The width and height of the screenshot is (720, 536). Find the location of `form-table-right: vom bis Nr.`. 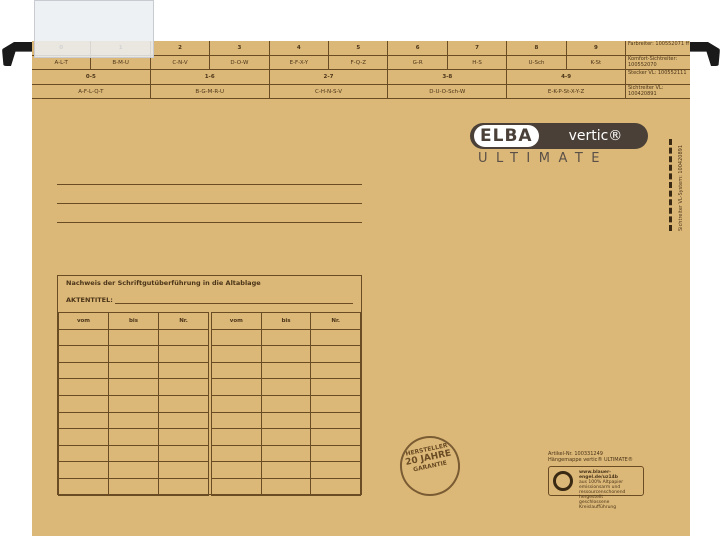

form-table-right: vom bis Nr. is located at coordinates (286, 404).